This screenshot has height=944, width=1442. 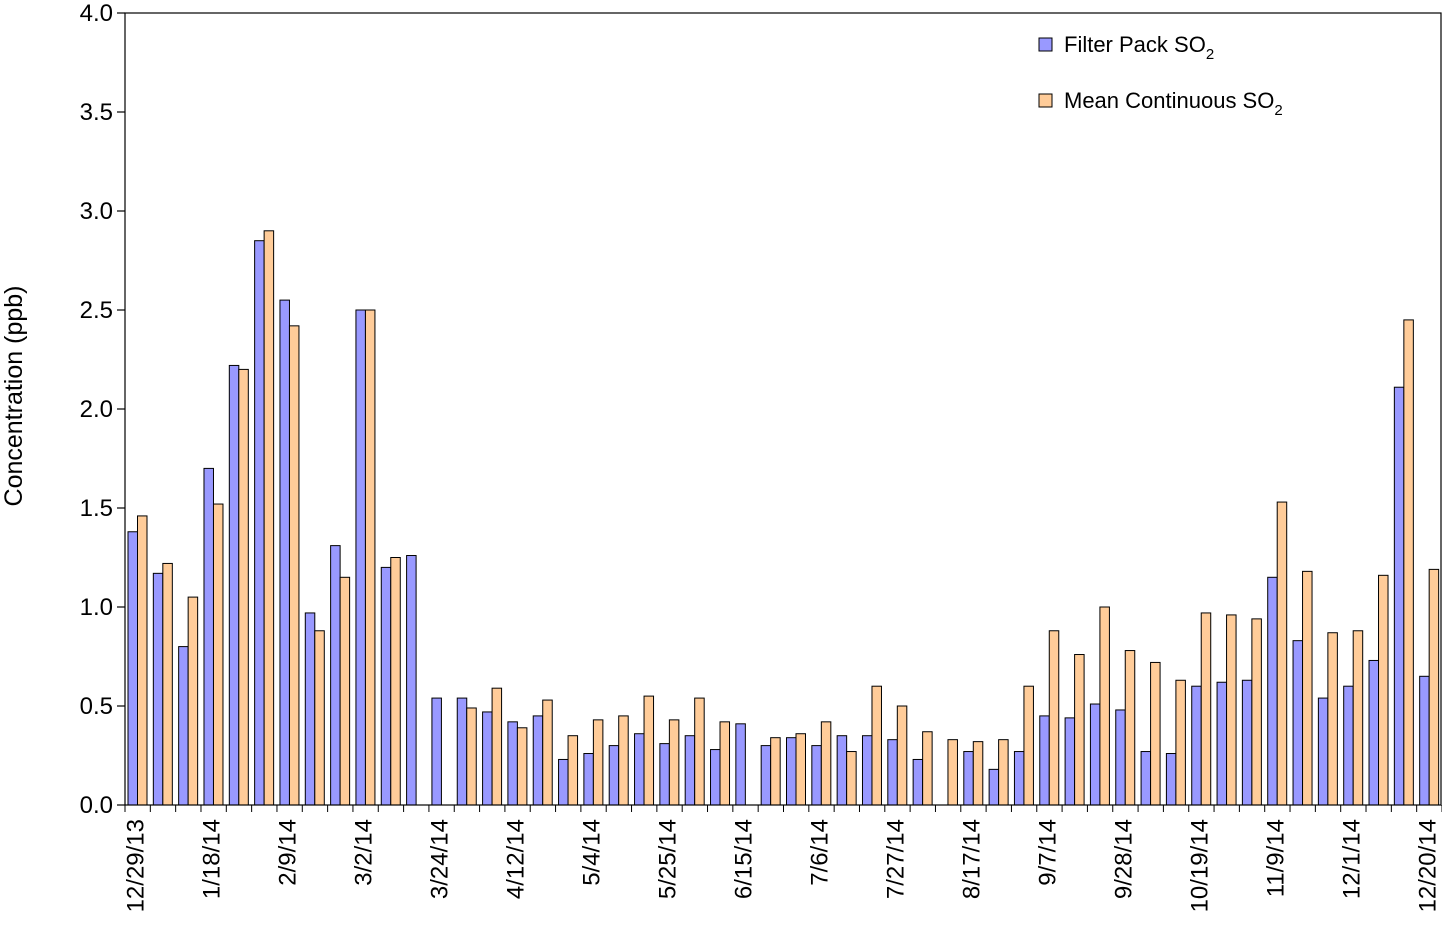 What do you see at coordinates (440, 859) in the screenshot?
I see `x-tick-label: 3/24/14` at bounding box center [440, 859].